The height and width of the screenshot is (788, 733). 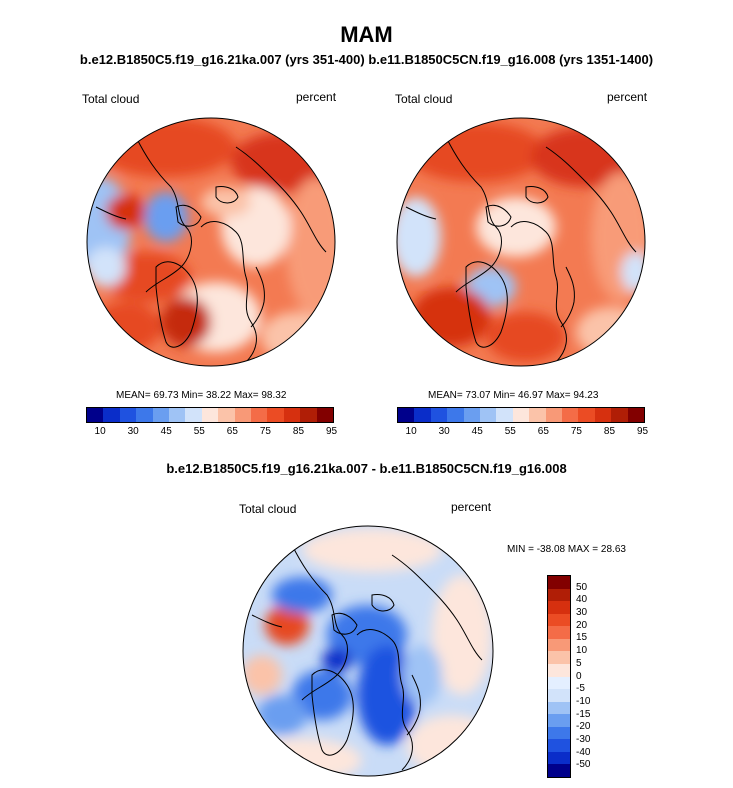 I want to click on panel1-variable-label: Total cloud, so click(x=111, y=99).